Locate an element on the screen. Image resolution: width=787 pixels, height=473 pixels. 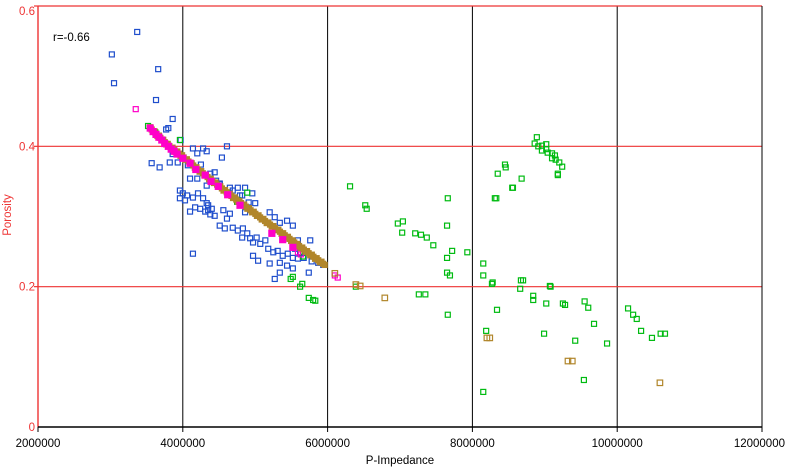
y-tick-label: 0.4 is located at coordinates (27, 147).